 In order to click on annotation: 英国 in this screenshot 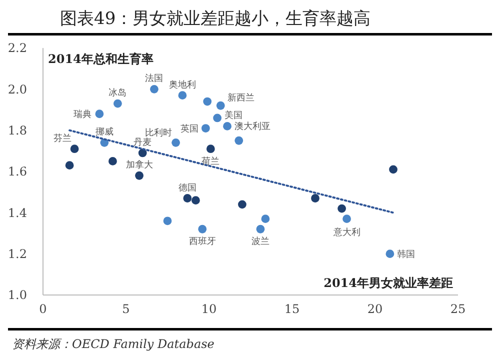, I will do `click(189, 128)`.